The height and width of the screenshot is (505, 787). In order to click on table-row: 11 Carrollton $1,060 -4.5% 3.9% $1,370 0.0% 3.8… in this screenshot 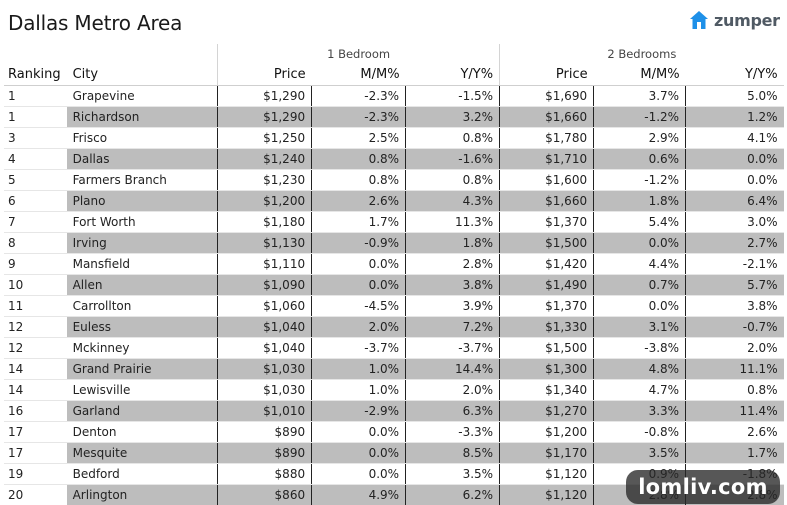, I will do `click(394, 306)`.